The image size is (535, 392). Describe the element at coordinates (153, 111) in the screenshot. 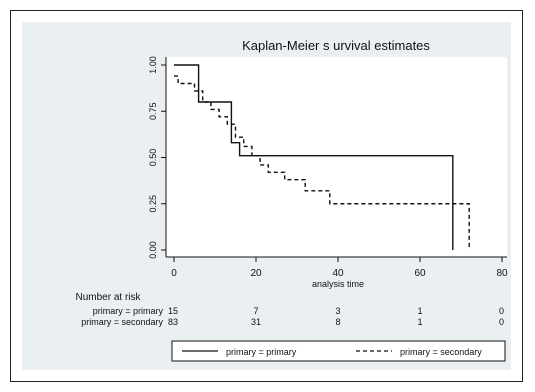

I see `y-tick-label: 0.75` at that location.